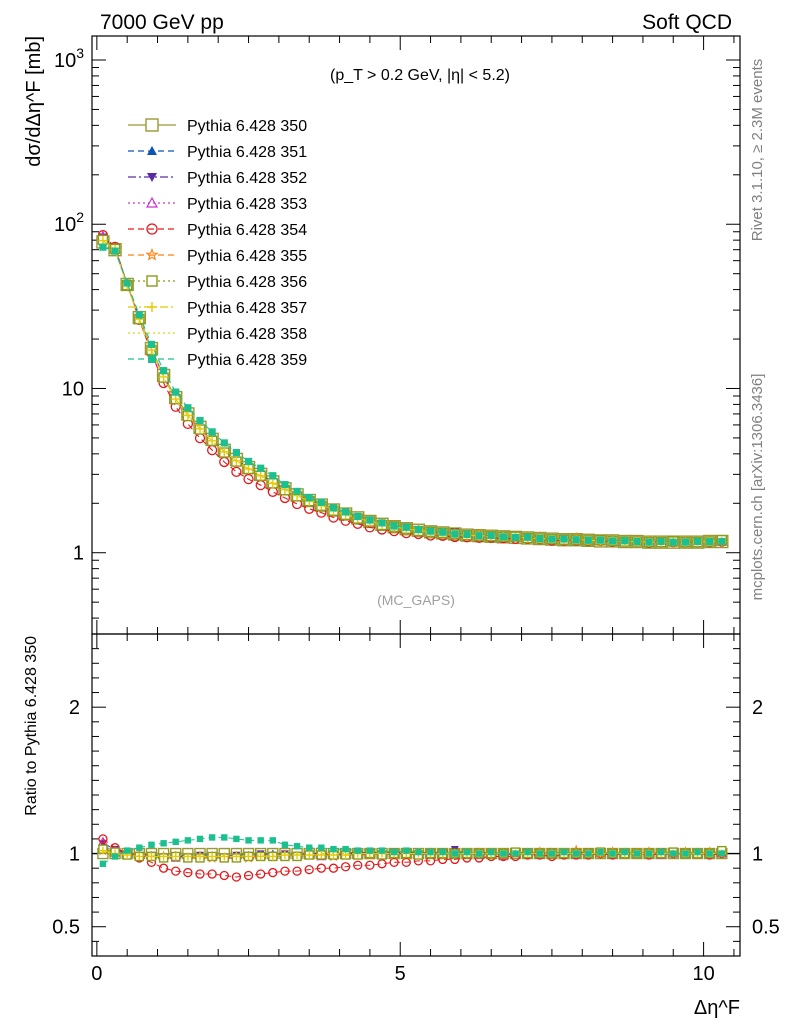  What do you see at coordinates (69, 222) in the screenshot?
I see `main-y-tick-label: 10²` at bounding box center [69, 222].